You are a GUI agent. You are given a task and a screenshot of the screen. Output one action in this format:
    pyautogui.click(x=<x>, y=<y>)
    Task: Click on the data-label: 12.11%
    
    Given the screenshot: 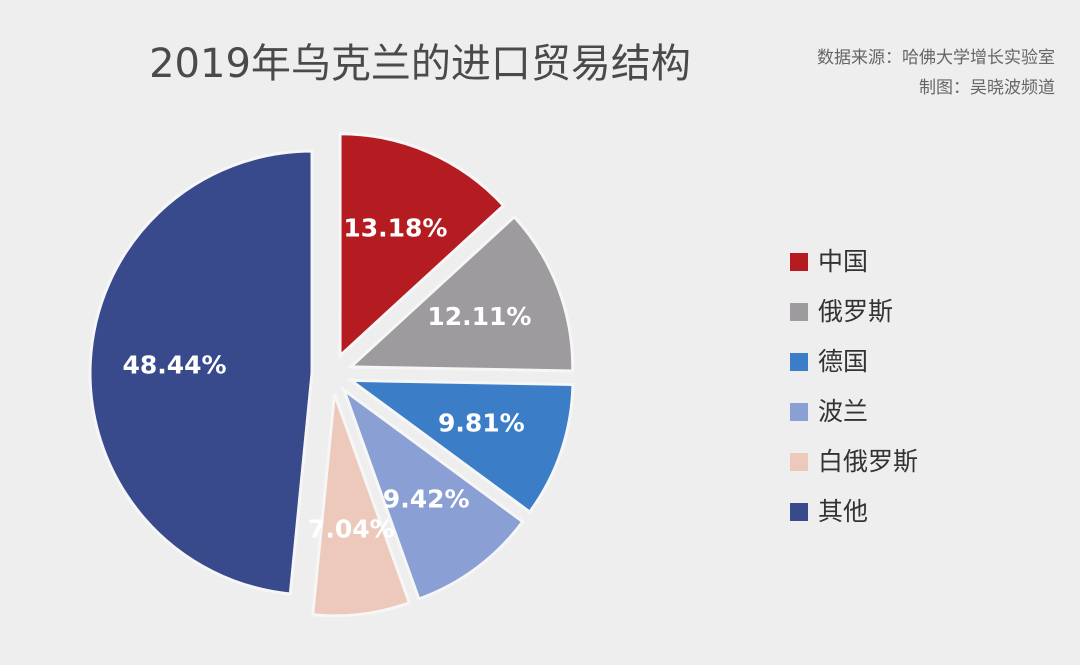 What is the action you would take?
    pyautogui.click(x=479, y=316)
    